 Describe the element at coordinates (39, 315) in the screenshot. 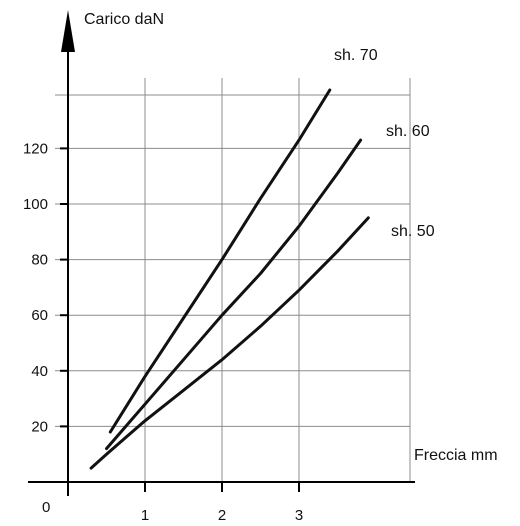

I see `y-tick-label-60: 60` at that location.